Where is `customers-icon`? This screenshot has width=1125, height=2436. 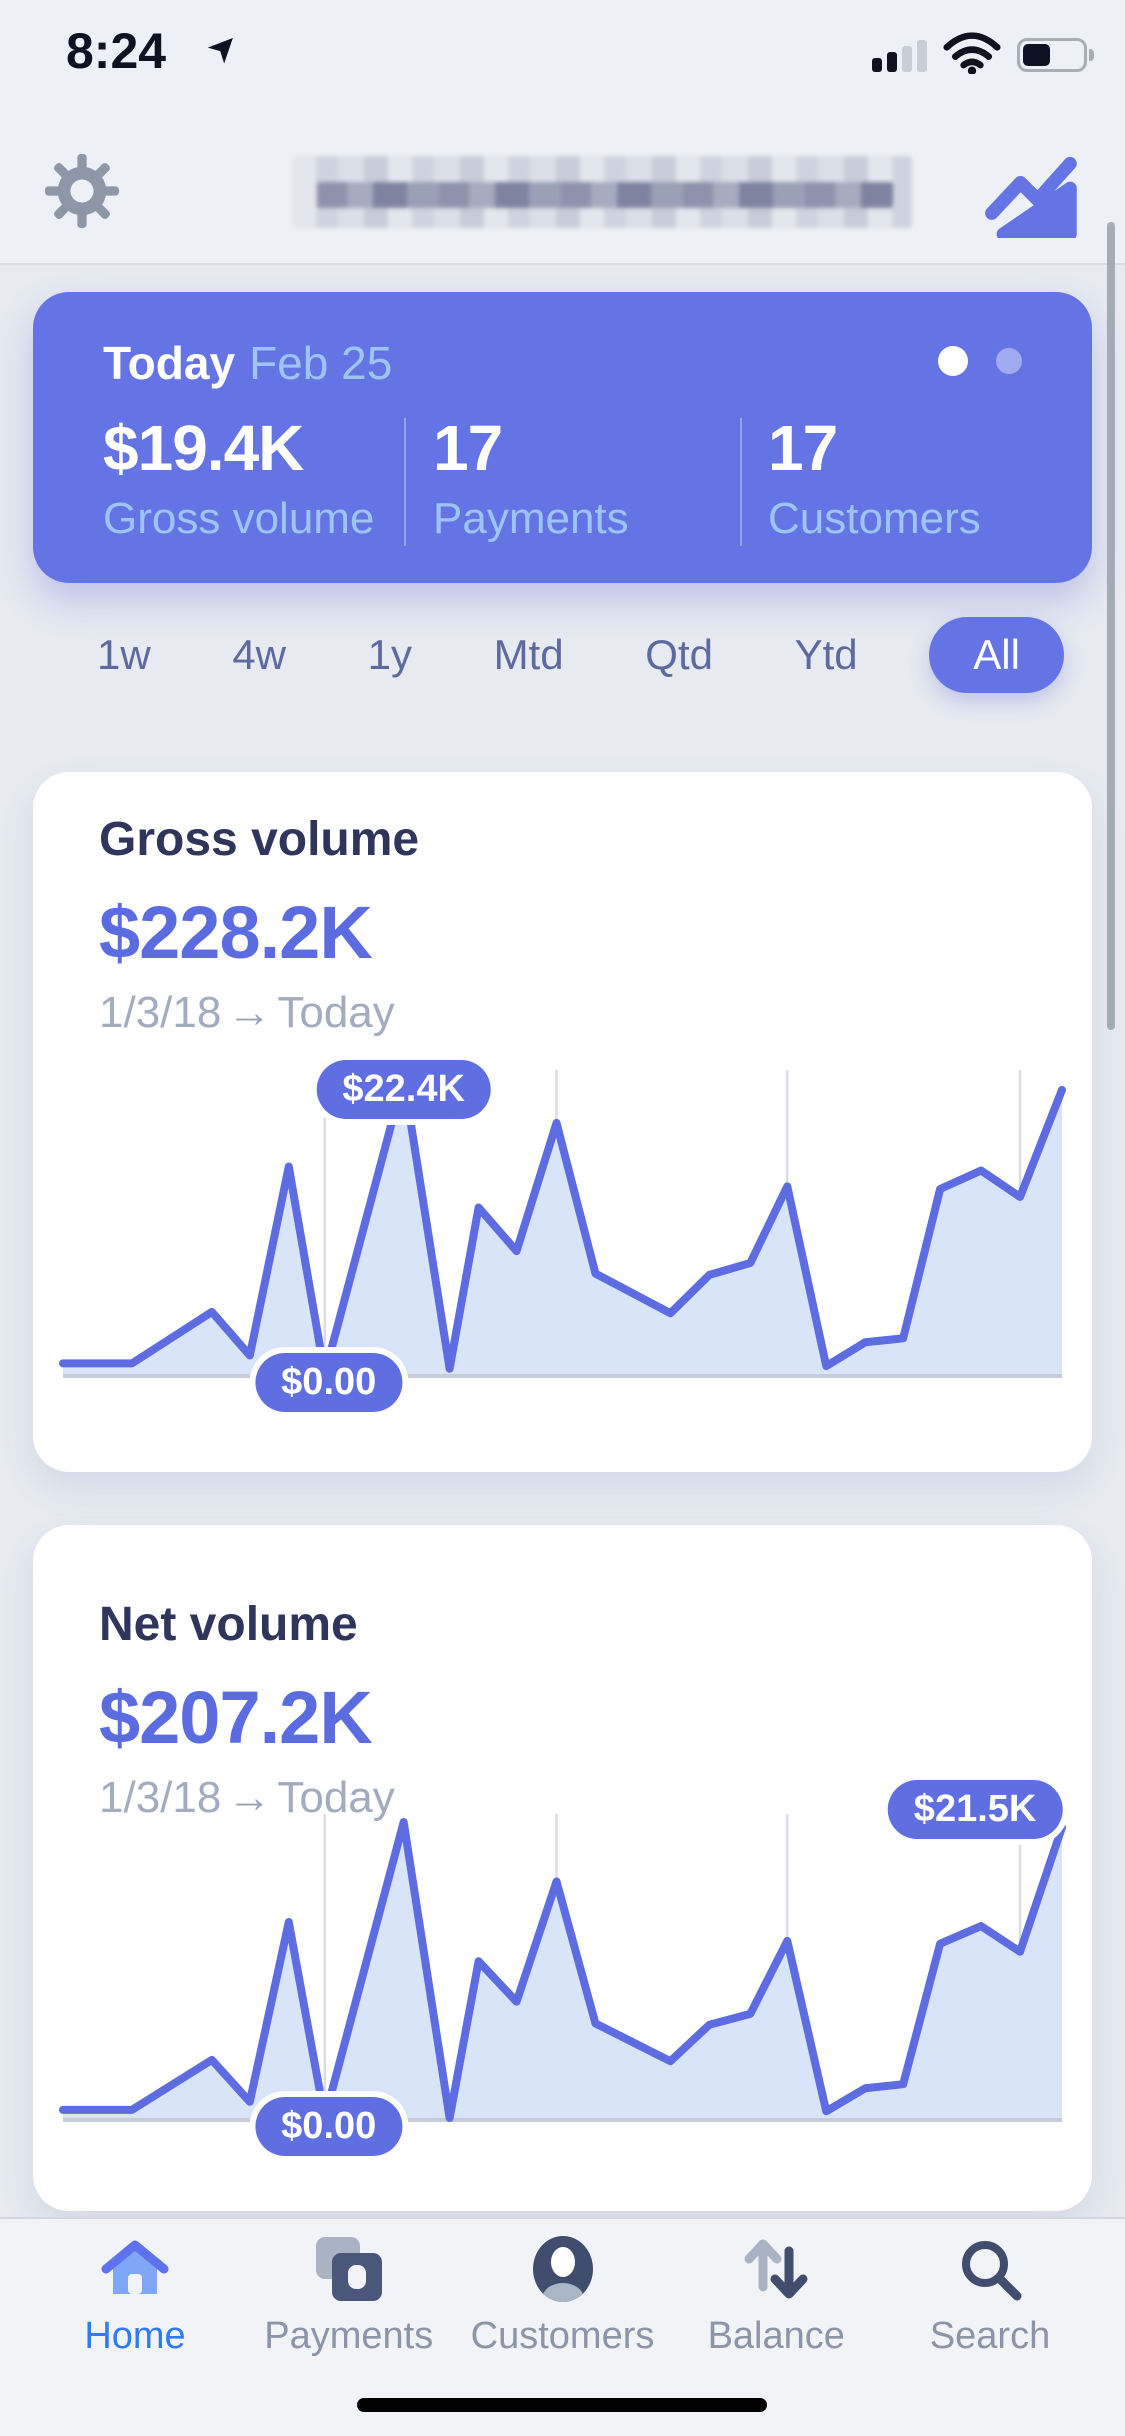
customers-icon is located at coordinates (563, 2269).